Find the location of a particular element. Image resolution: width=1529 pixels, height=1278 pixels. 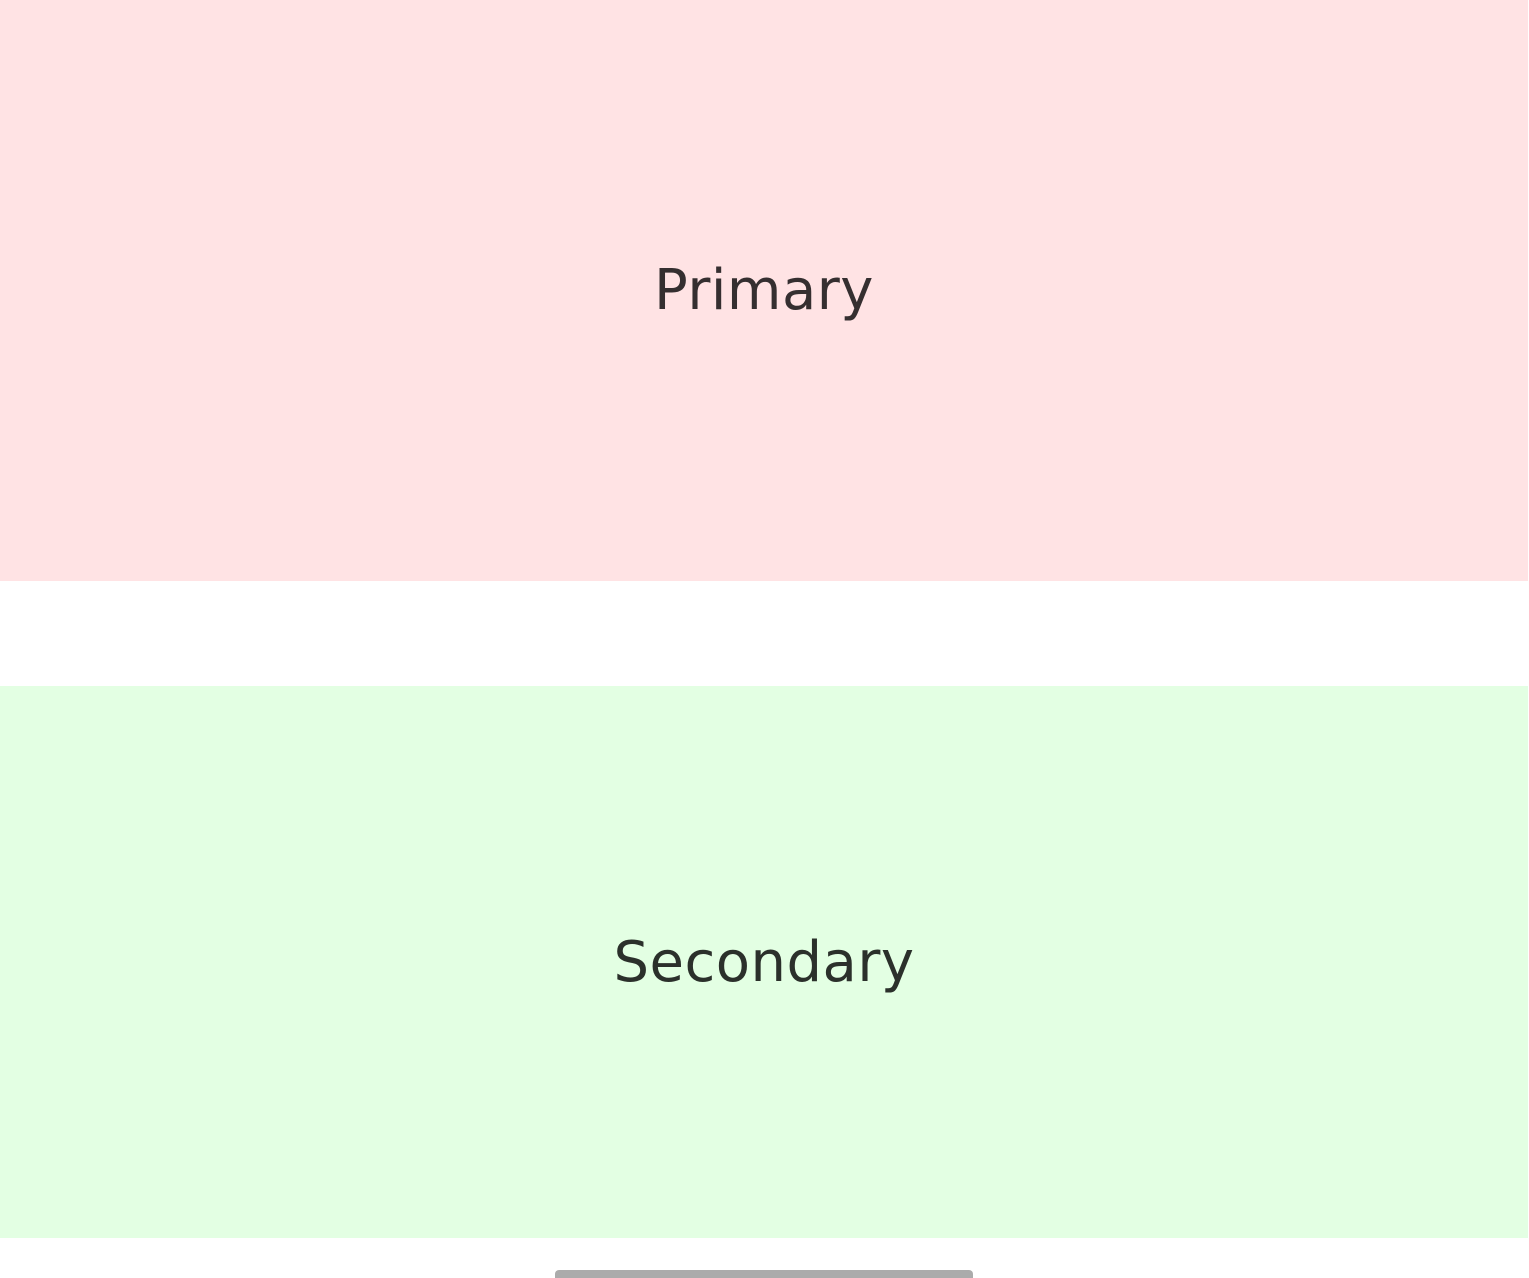

secondary-pane-label: Secondary is located at coordinates (764, 962).